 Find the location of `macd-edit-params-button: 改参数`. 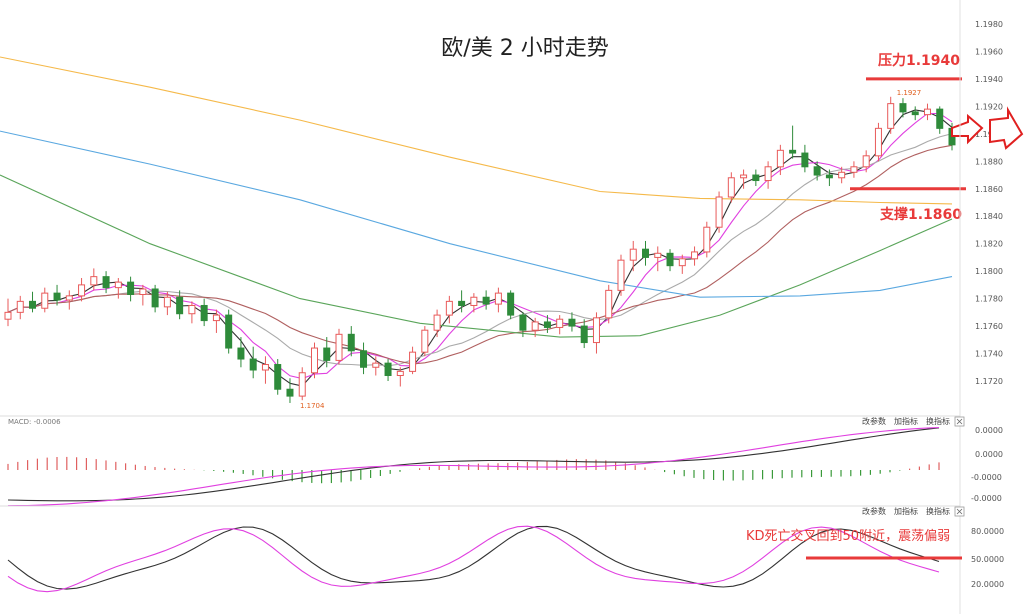

macd-edit-params-button: 改参数 is located at coordinates (874, 421).